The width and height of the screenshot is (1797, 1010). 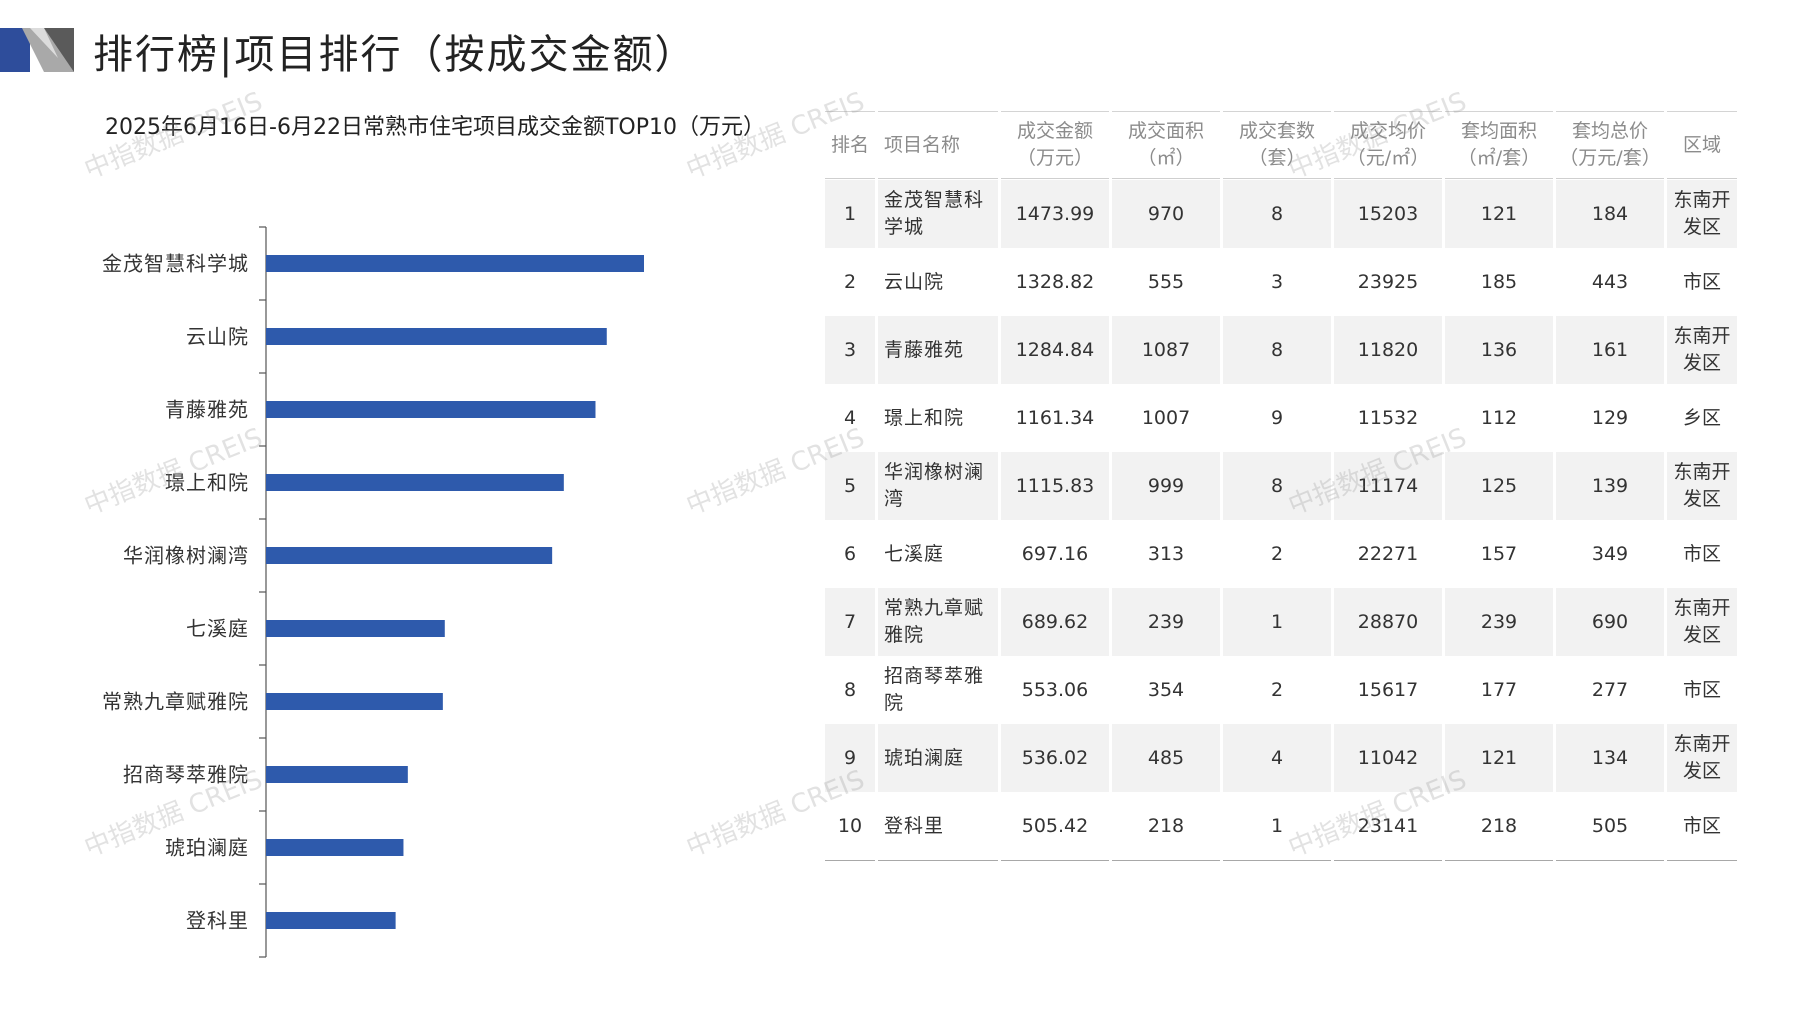 I want to click on category-label: 七溪庭, so click(x=217, y=629).